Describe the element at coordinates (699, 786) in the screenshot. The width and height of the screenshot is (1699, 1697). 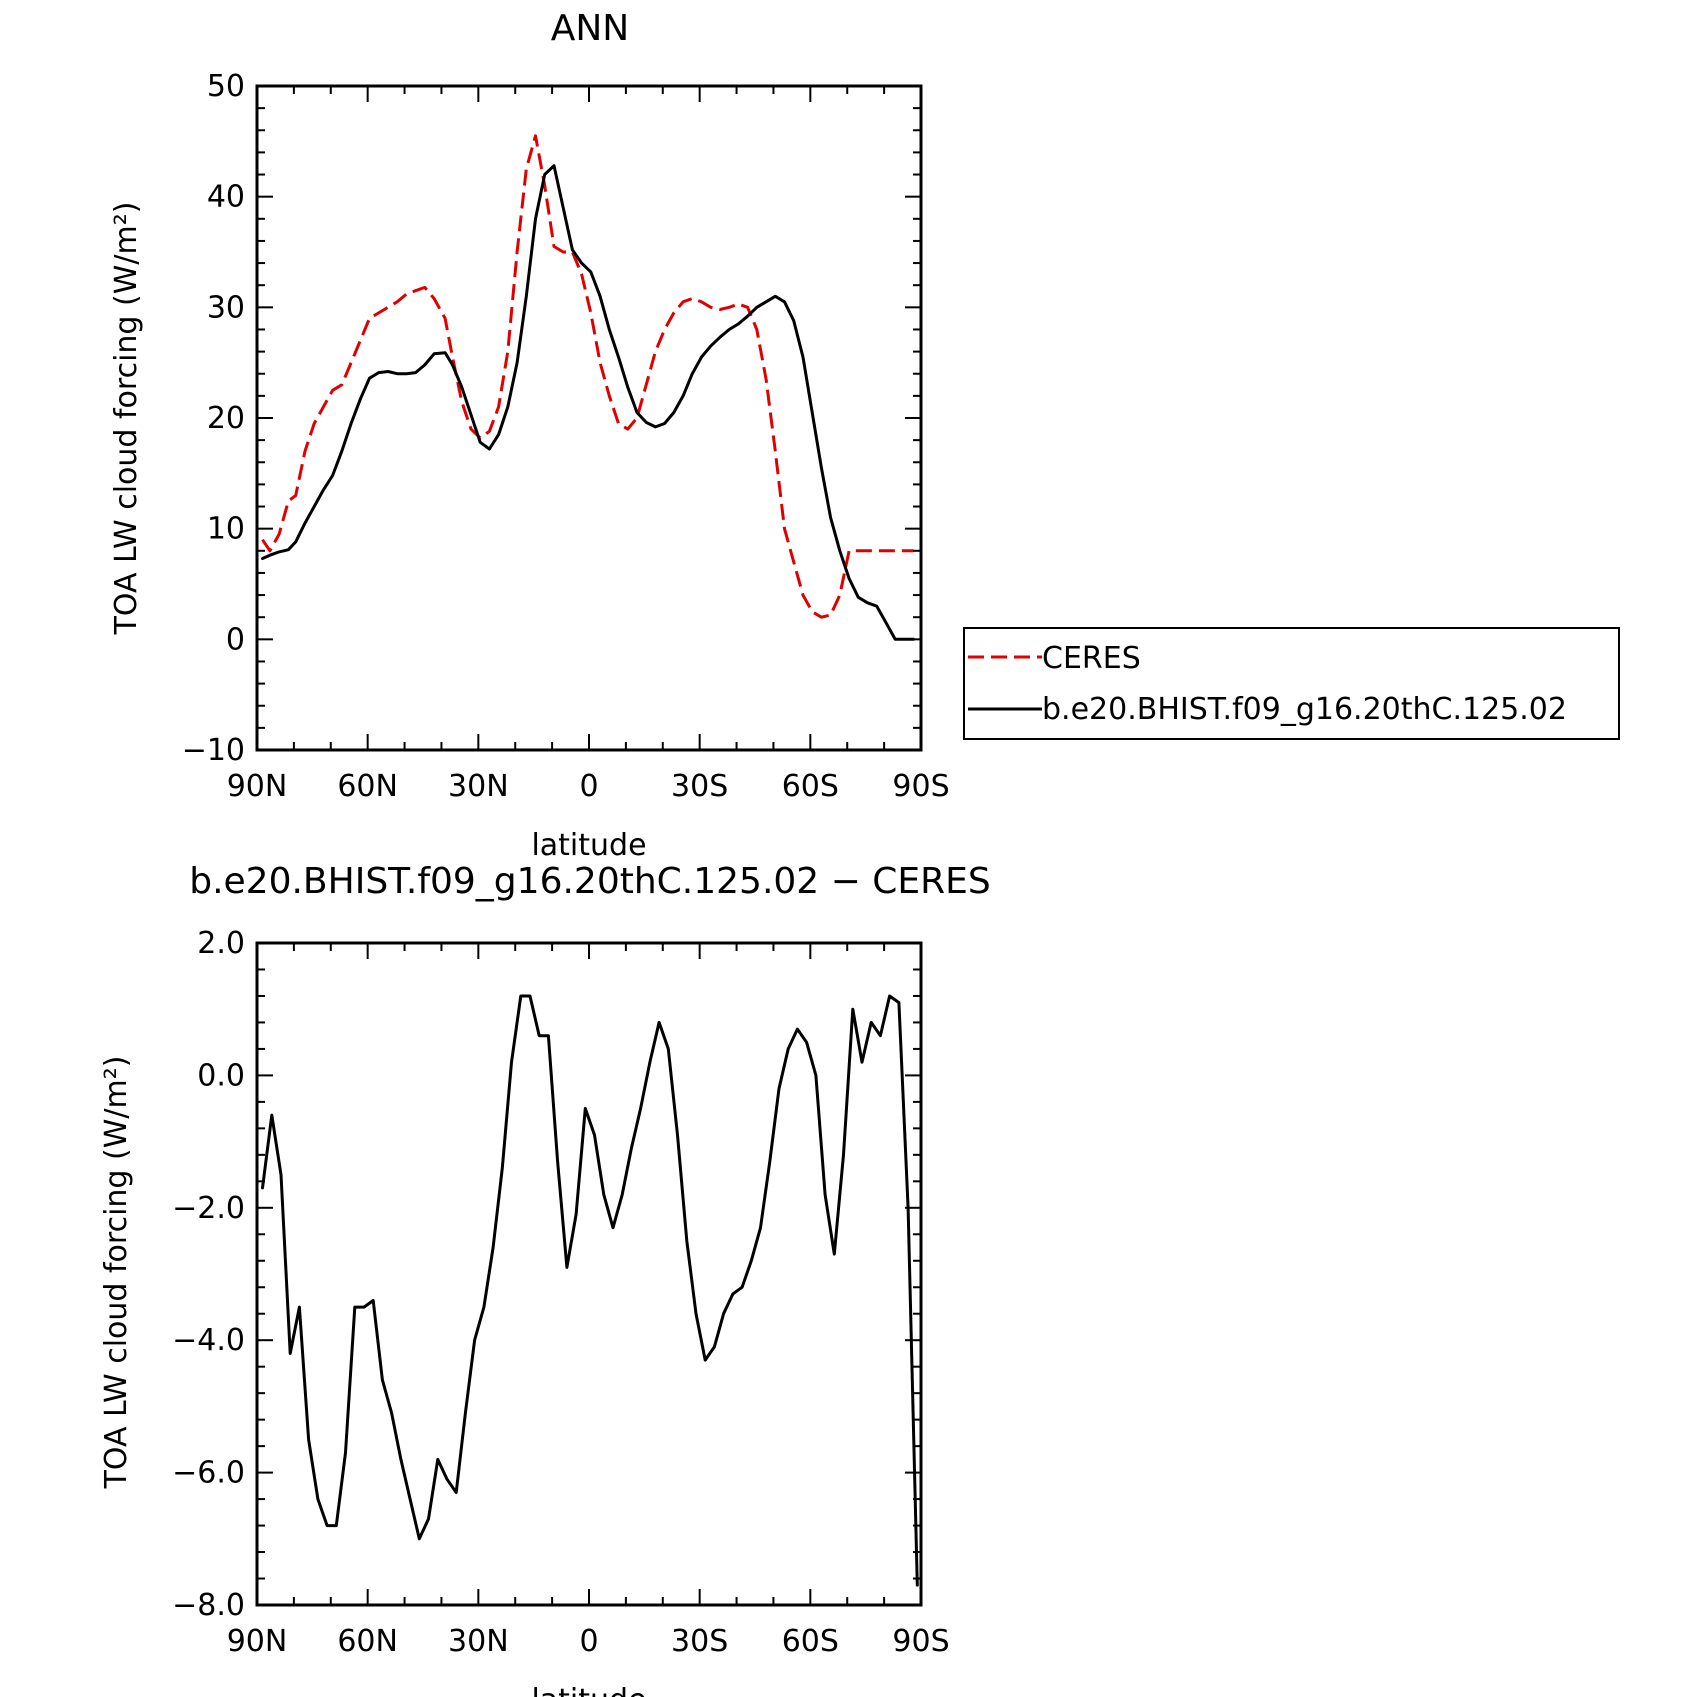
I see `top-x-tick-label: 30S` at that location.